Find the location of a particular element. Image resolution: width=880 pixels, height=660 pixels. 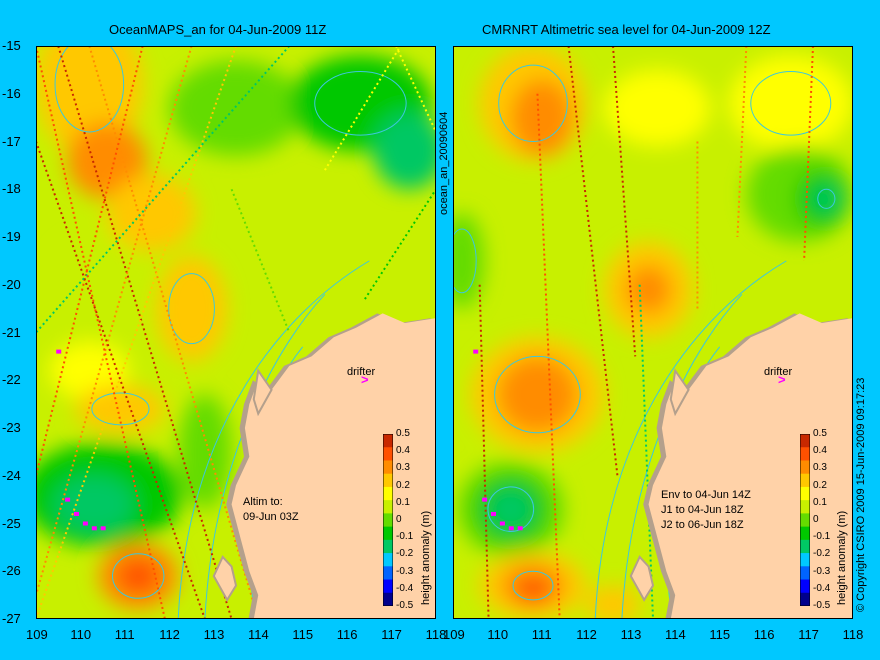

lat-tick-label: -15 is located at coordinates (11, 45).